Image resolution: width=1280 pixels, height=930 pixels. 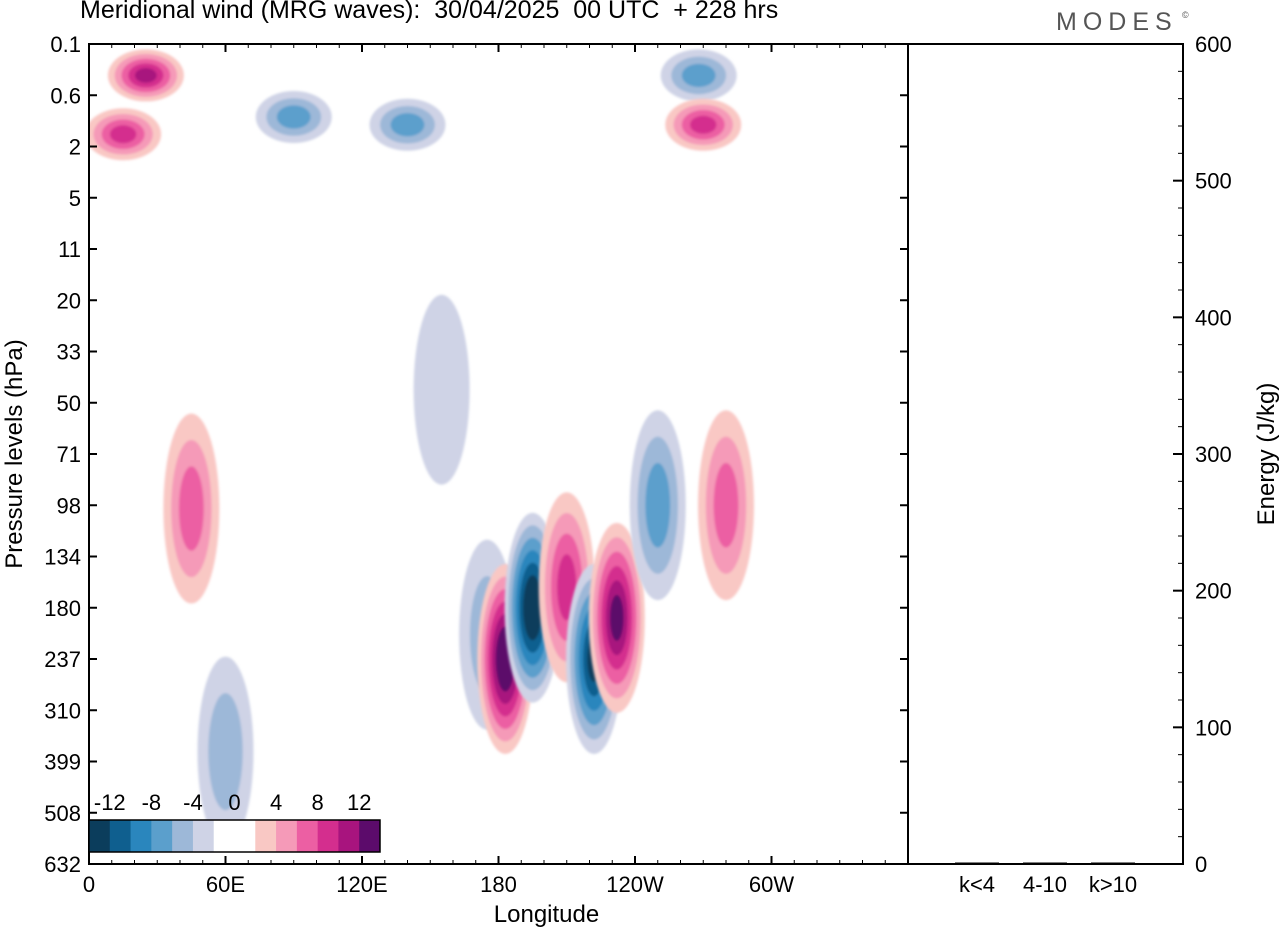 What do you see at coordinates (1213, 591) in the screenshot?
I see `energy-tick-label: 200` at bounding box center [1213, 591].